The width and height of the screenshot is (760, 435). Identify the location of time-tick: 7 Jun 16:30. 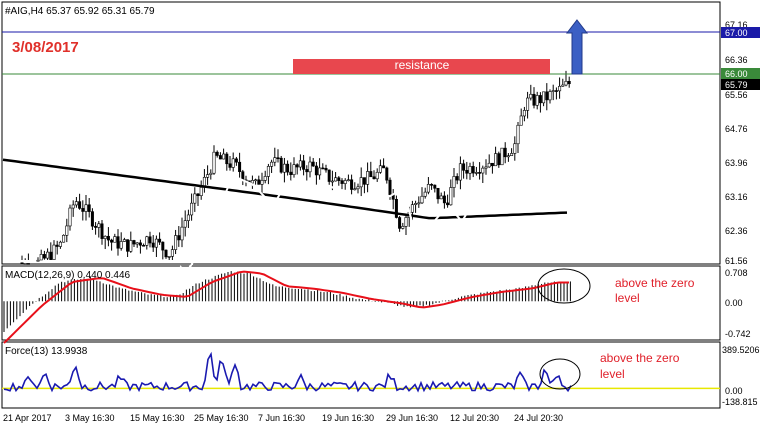
(281, 418).